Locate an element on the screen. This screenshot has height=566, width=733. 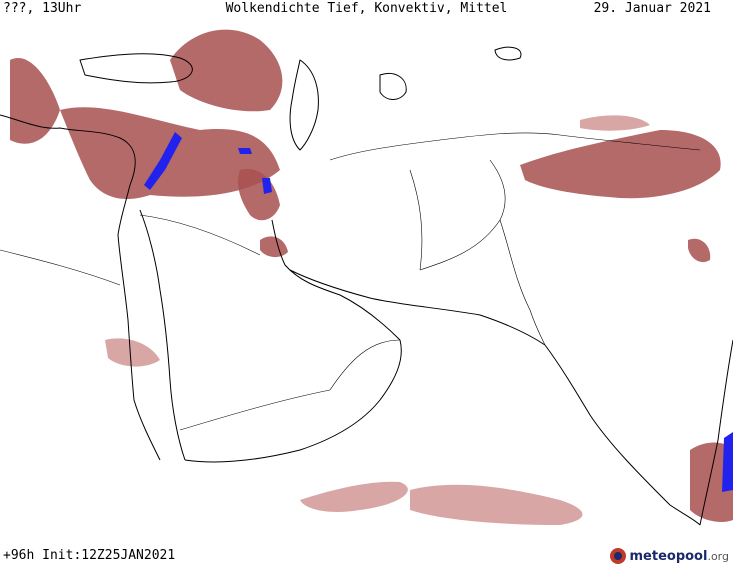
meteopool-logo-icon is located at coordinates (617, 556).